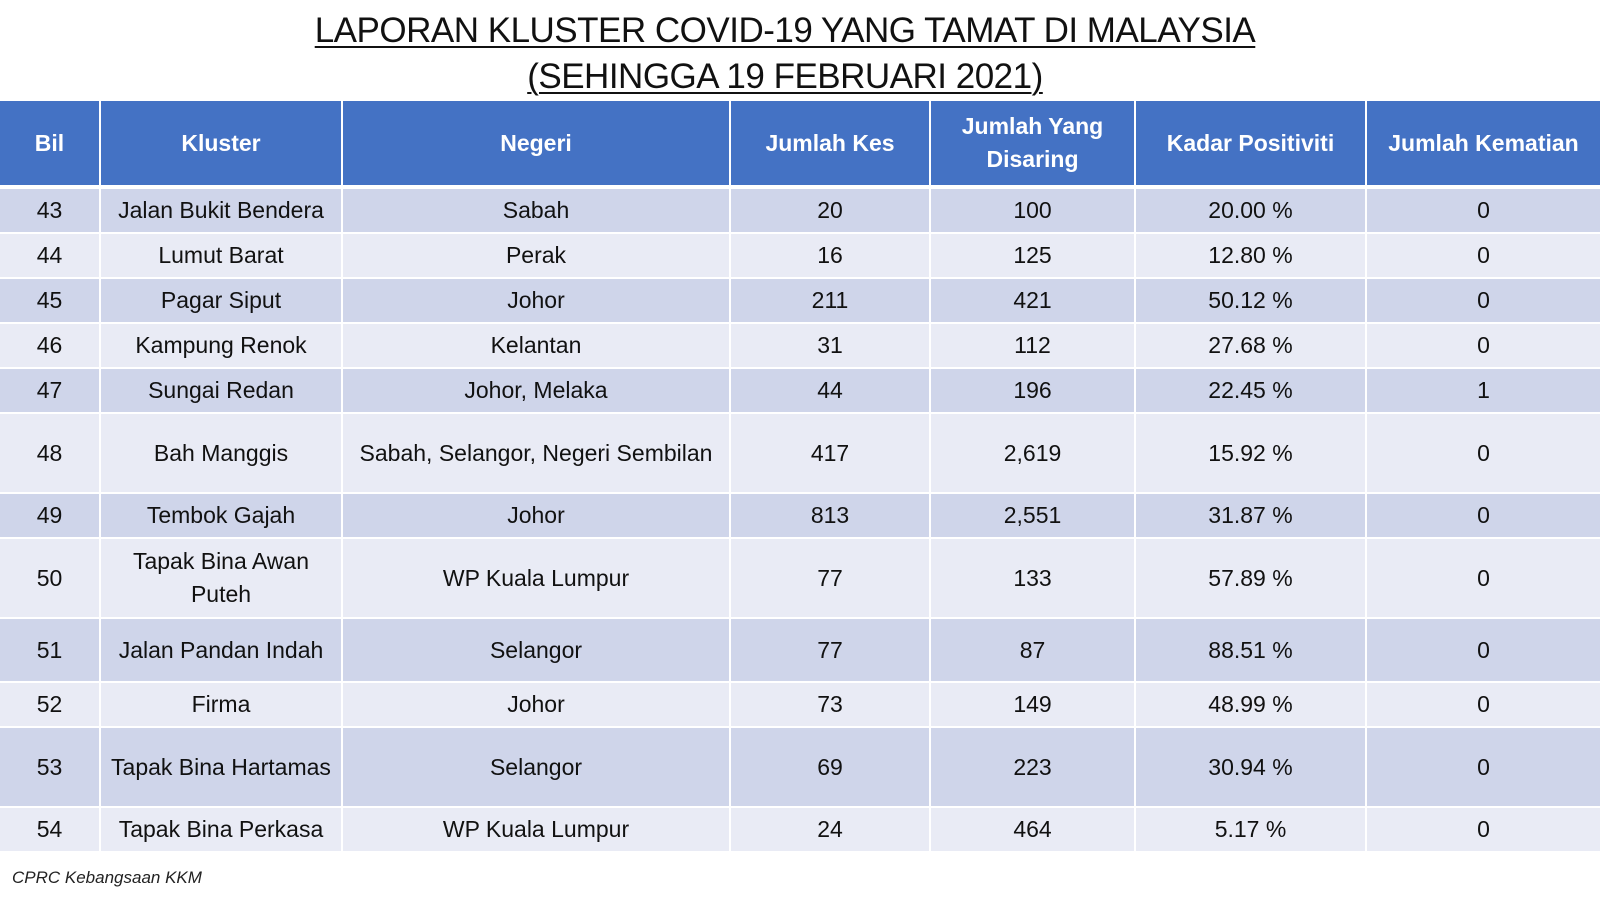 The image size is (1600, 900). What do you see at coordinates (107, 877) in the screenshot?
I see `source-footnote: CPRC Kebangsaan KKM` at bounding box center [107, 877].